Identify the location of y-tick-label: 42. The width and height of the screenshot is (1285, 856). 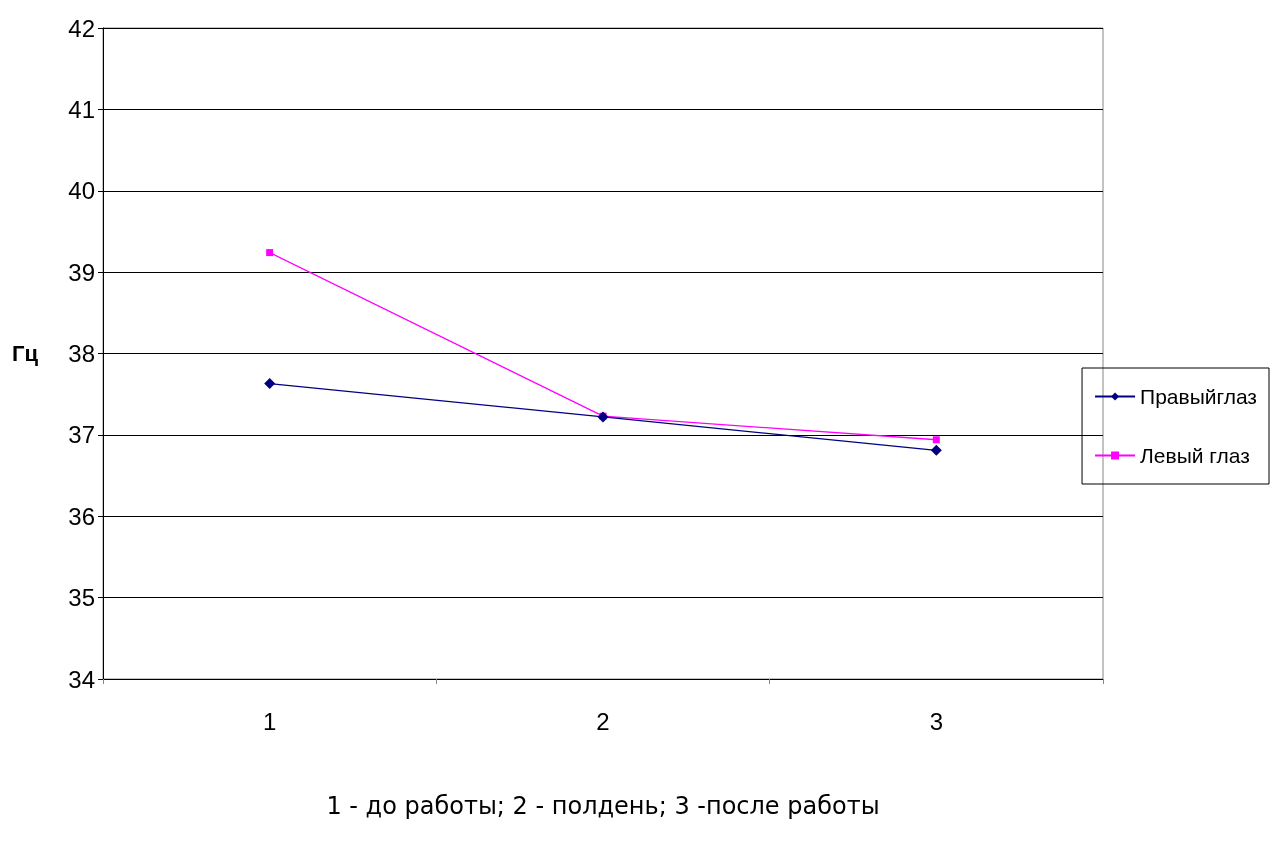
(81, 28).